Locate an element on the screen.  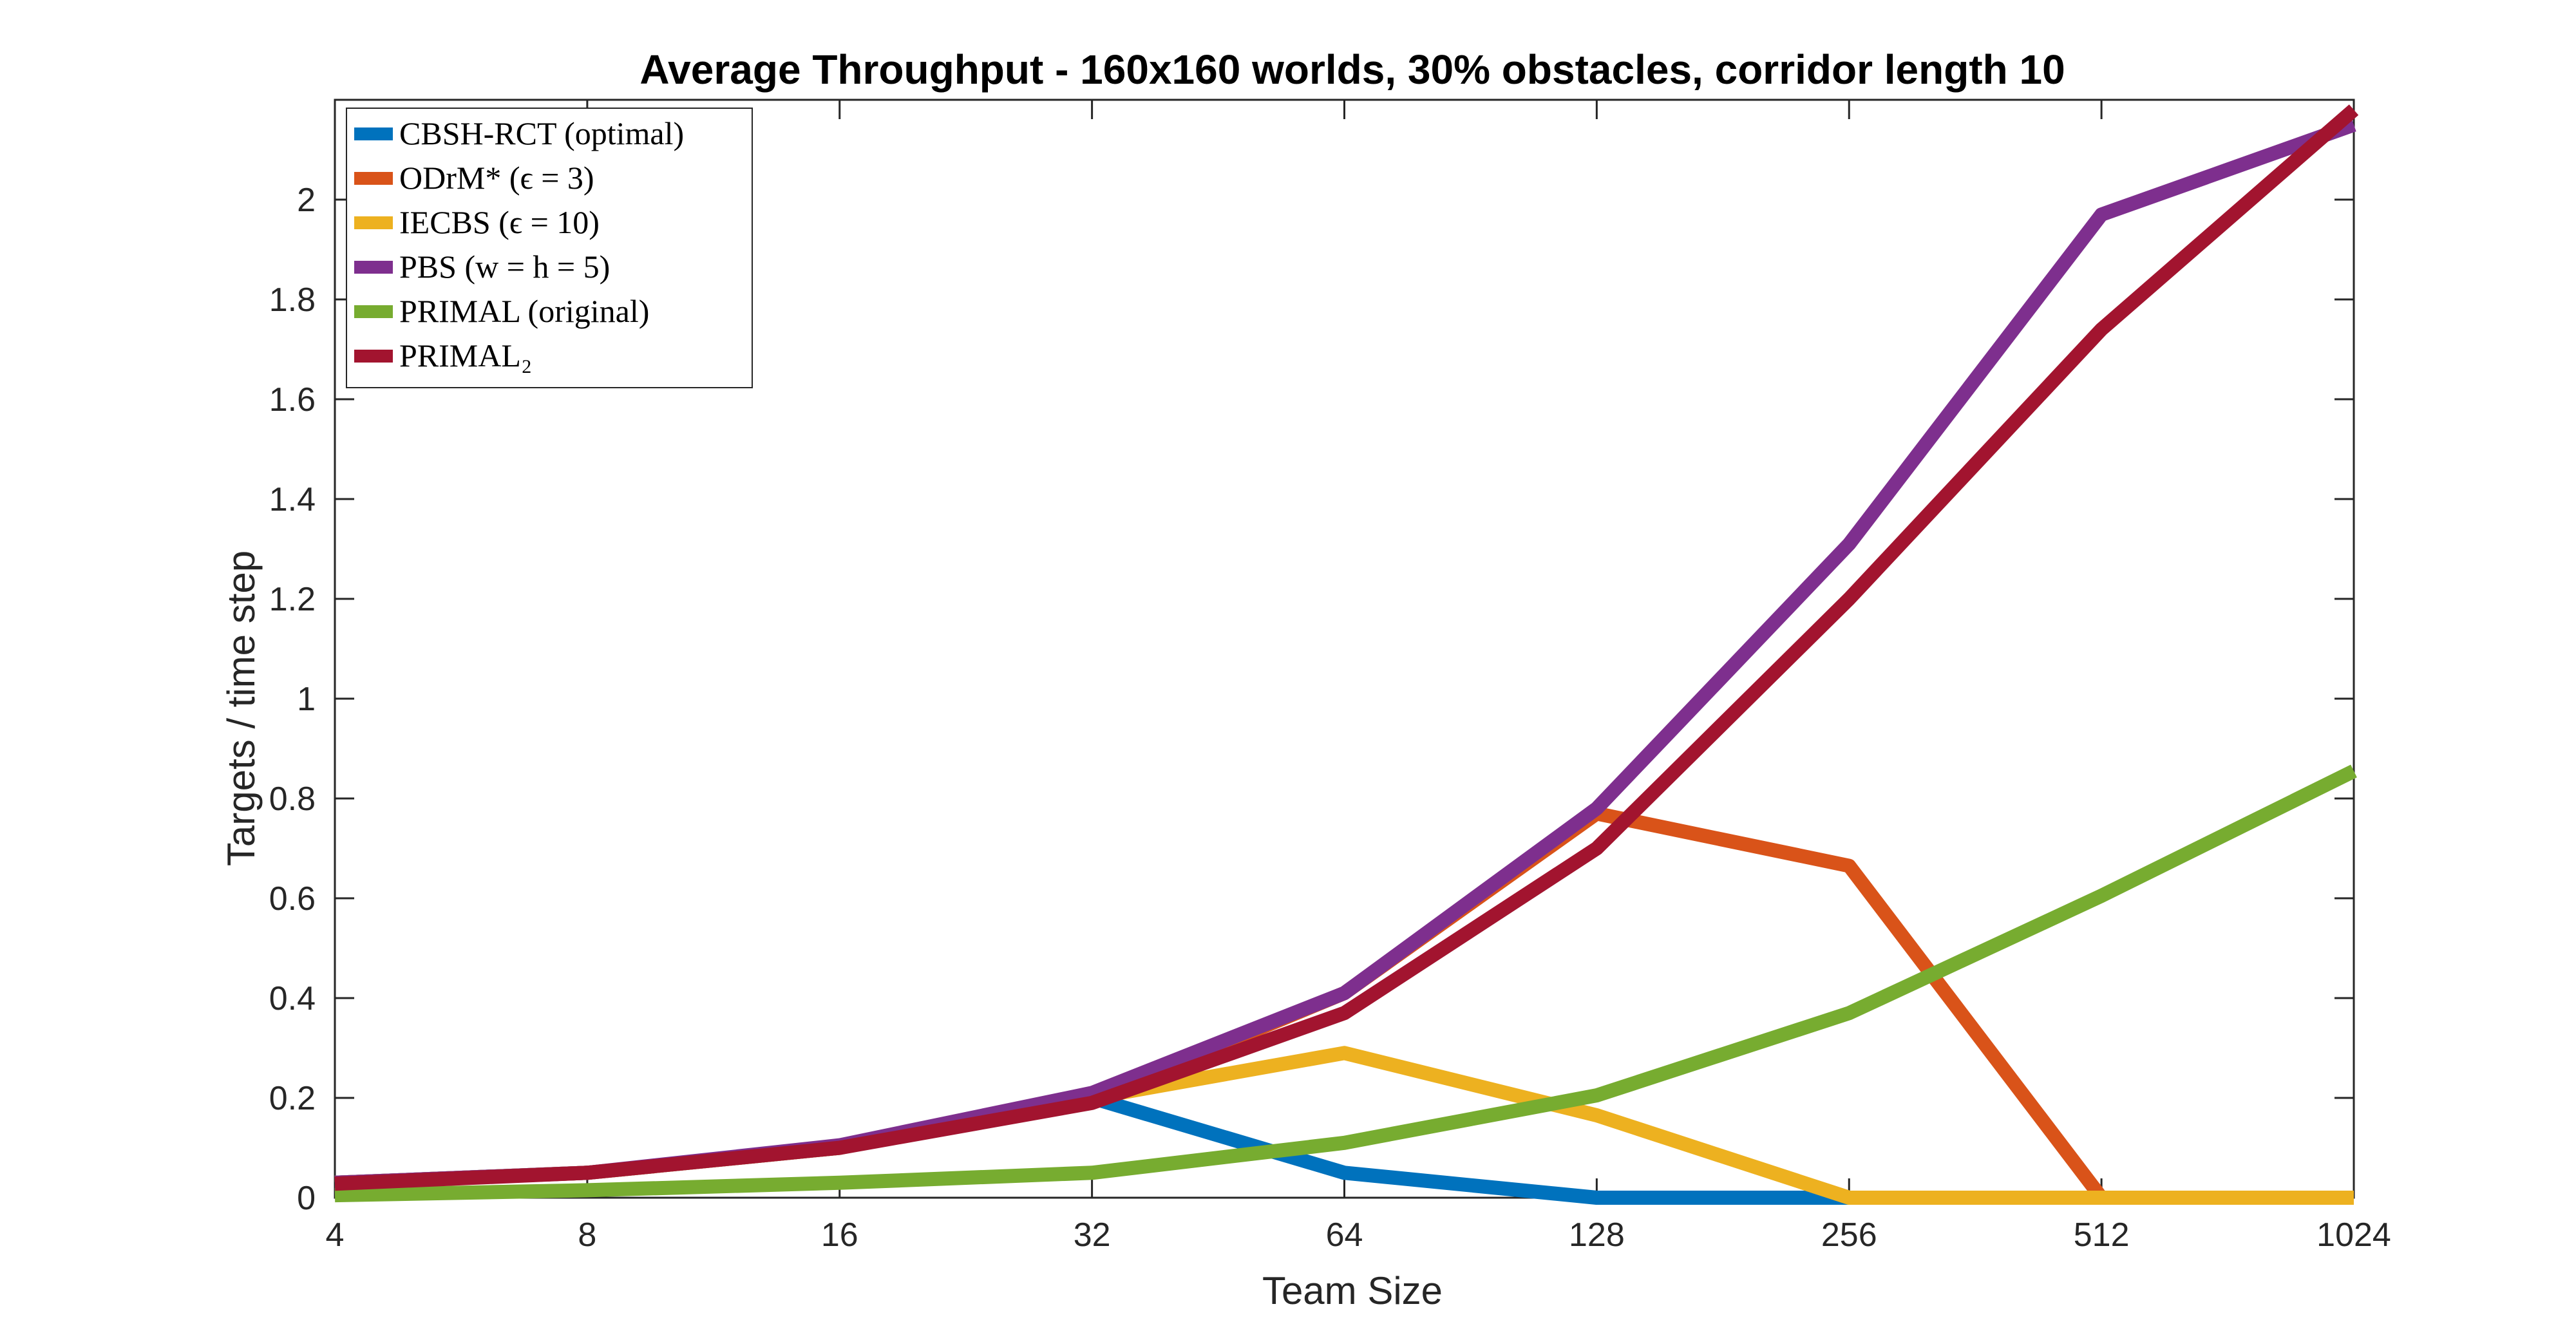
x-tick-label: 512 is located at coordinates (2102, 1235).